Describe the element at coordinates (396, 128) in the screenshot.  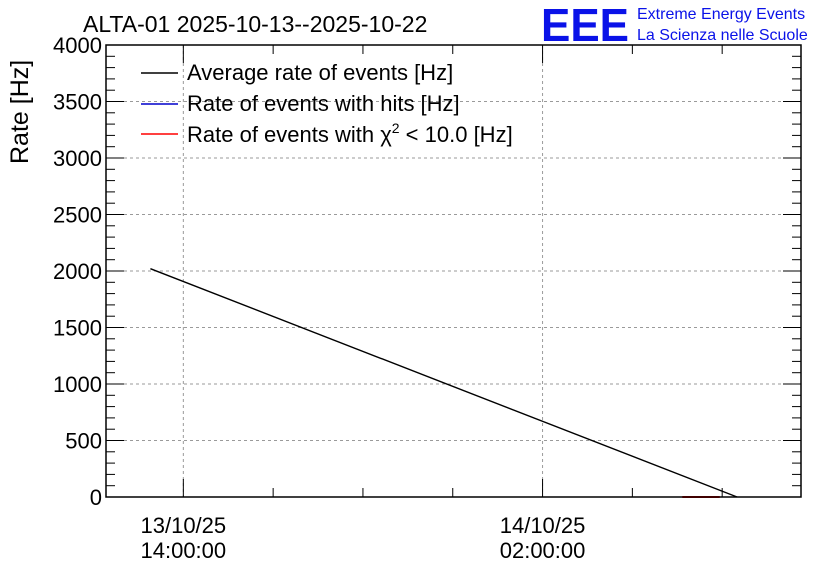
I see `legend-label-chi2-sup: 2` at that location.